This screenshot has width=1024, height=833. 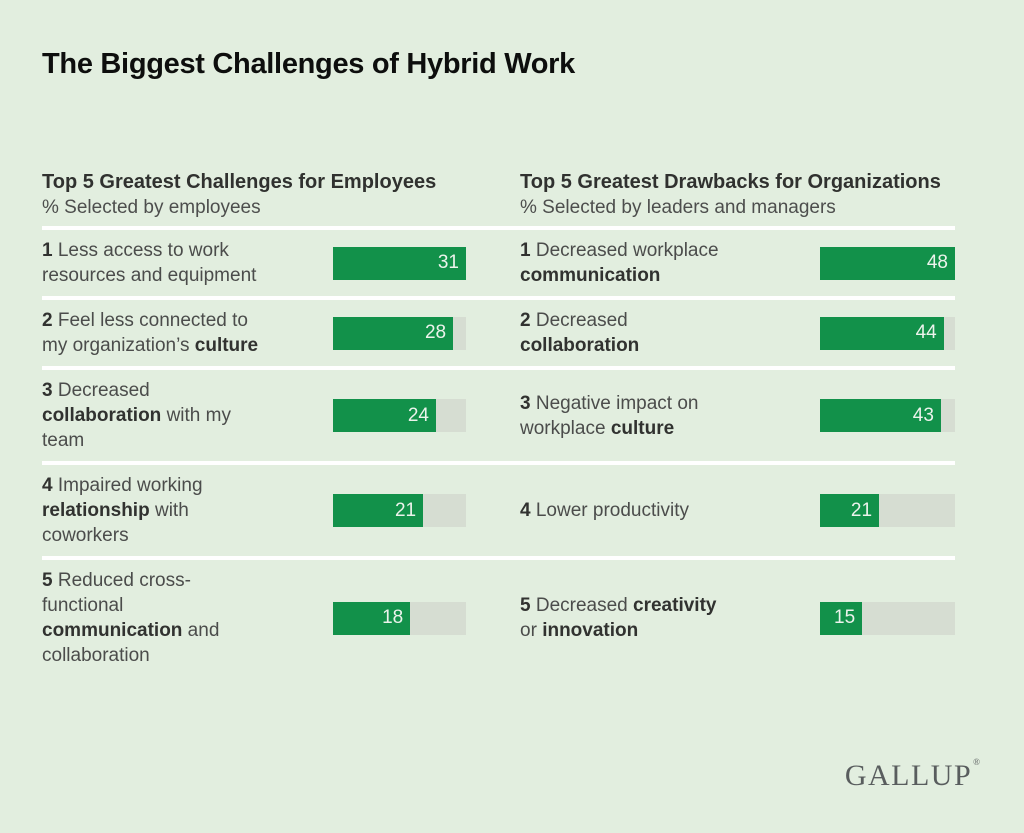 I want to click on bar-fill: 15, so click(x=841, y=618).